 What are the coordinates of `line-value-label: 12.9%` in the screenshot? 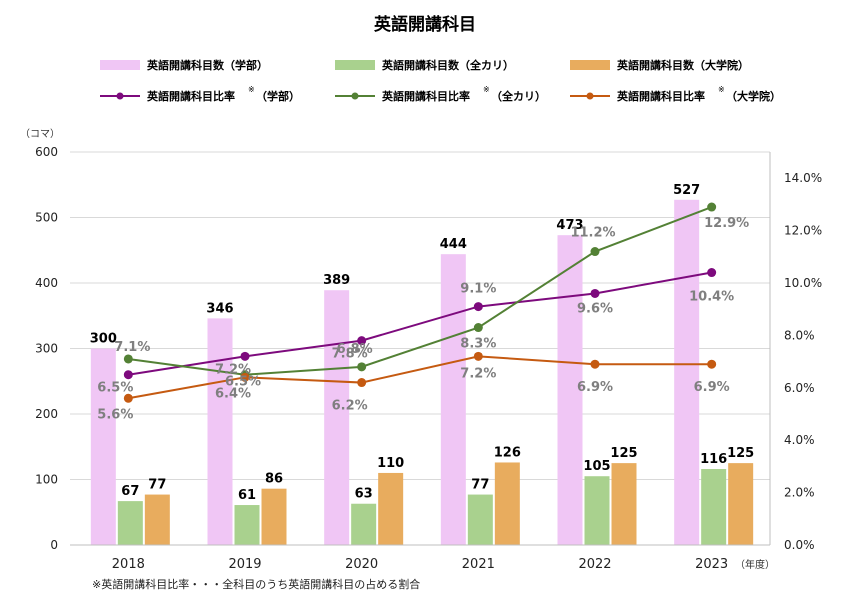 It's located at (726, 223).